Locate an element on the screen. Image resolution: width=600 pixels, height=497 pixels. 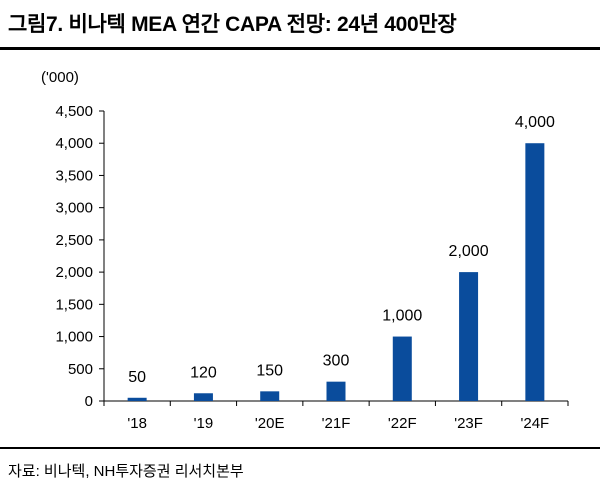
x-tick-label: '21F is located at coordinates (336, 423).